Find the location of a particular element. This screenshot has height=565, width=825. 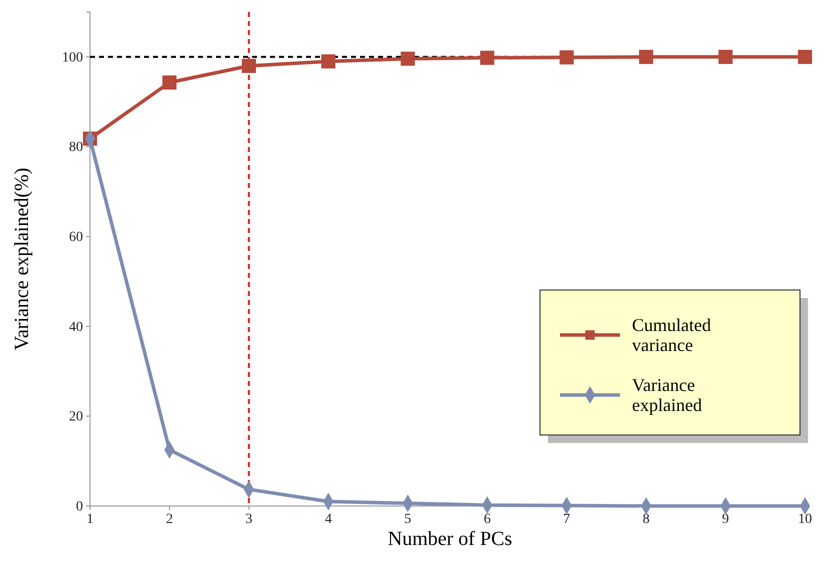

legend-label: Variance explained is located at coordinates (667, 395).